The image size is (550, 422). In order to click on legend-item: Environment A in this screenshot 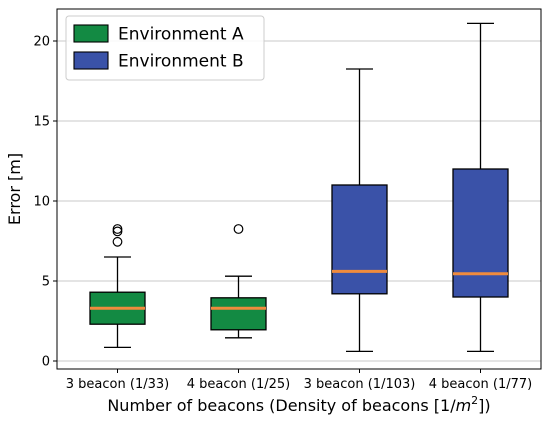, I will do `click(158, 34)`.